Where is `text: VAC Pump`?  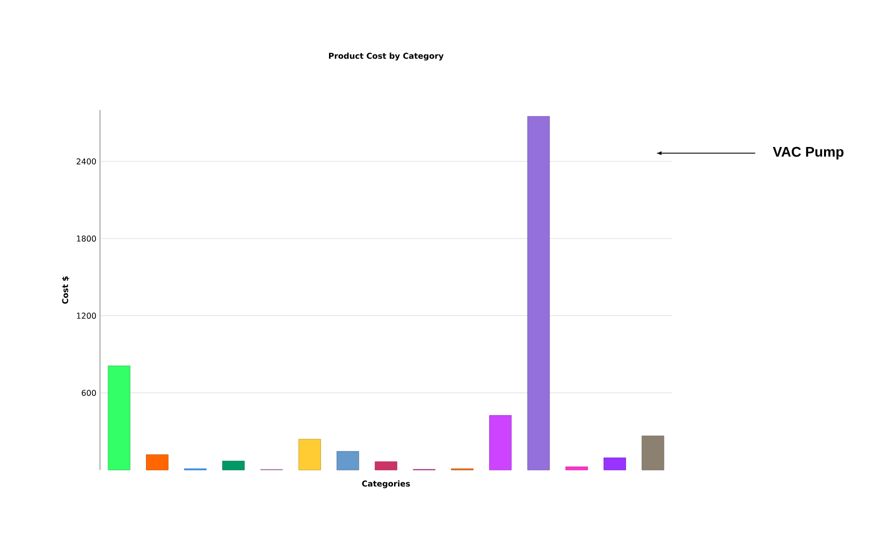
text: VAC Pump is located at coordinates (808, 153).